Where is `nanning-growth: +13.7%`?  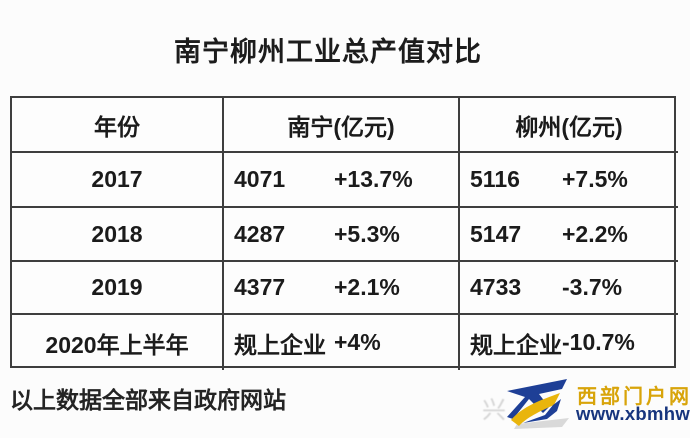 nanning-growth: +13.7% is located at coordinates (373, 179).